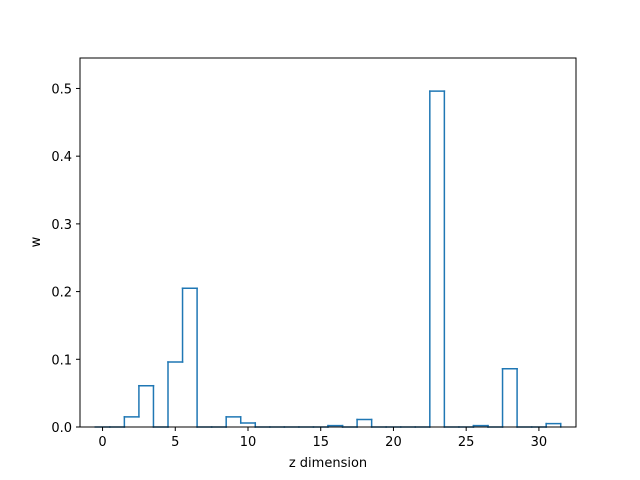 The height and width of the screenshot is (480, 640). What do you see at coordinates (248, 442) in the screenshot?
I see `x-tick-label: 10` at bounding box center [248, 442].